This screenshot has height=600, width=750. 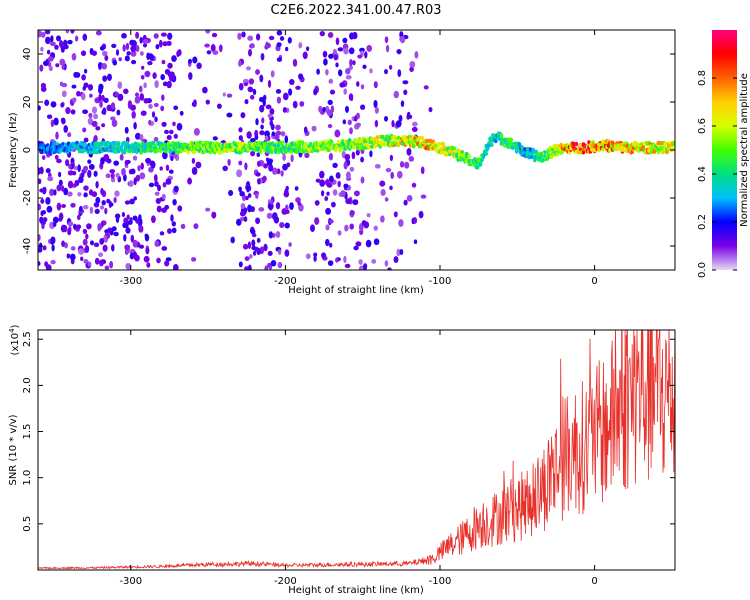 What do you see at coordinates (27, 478) in the screenshot?
I see `y-tick-label: 1.0` at bounding box center [27, 478].